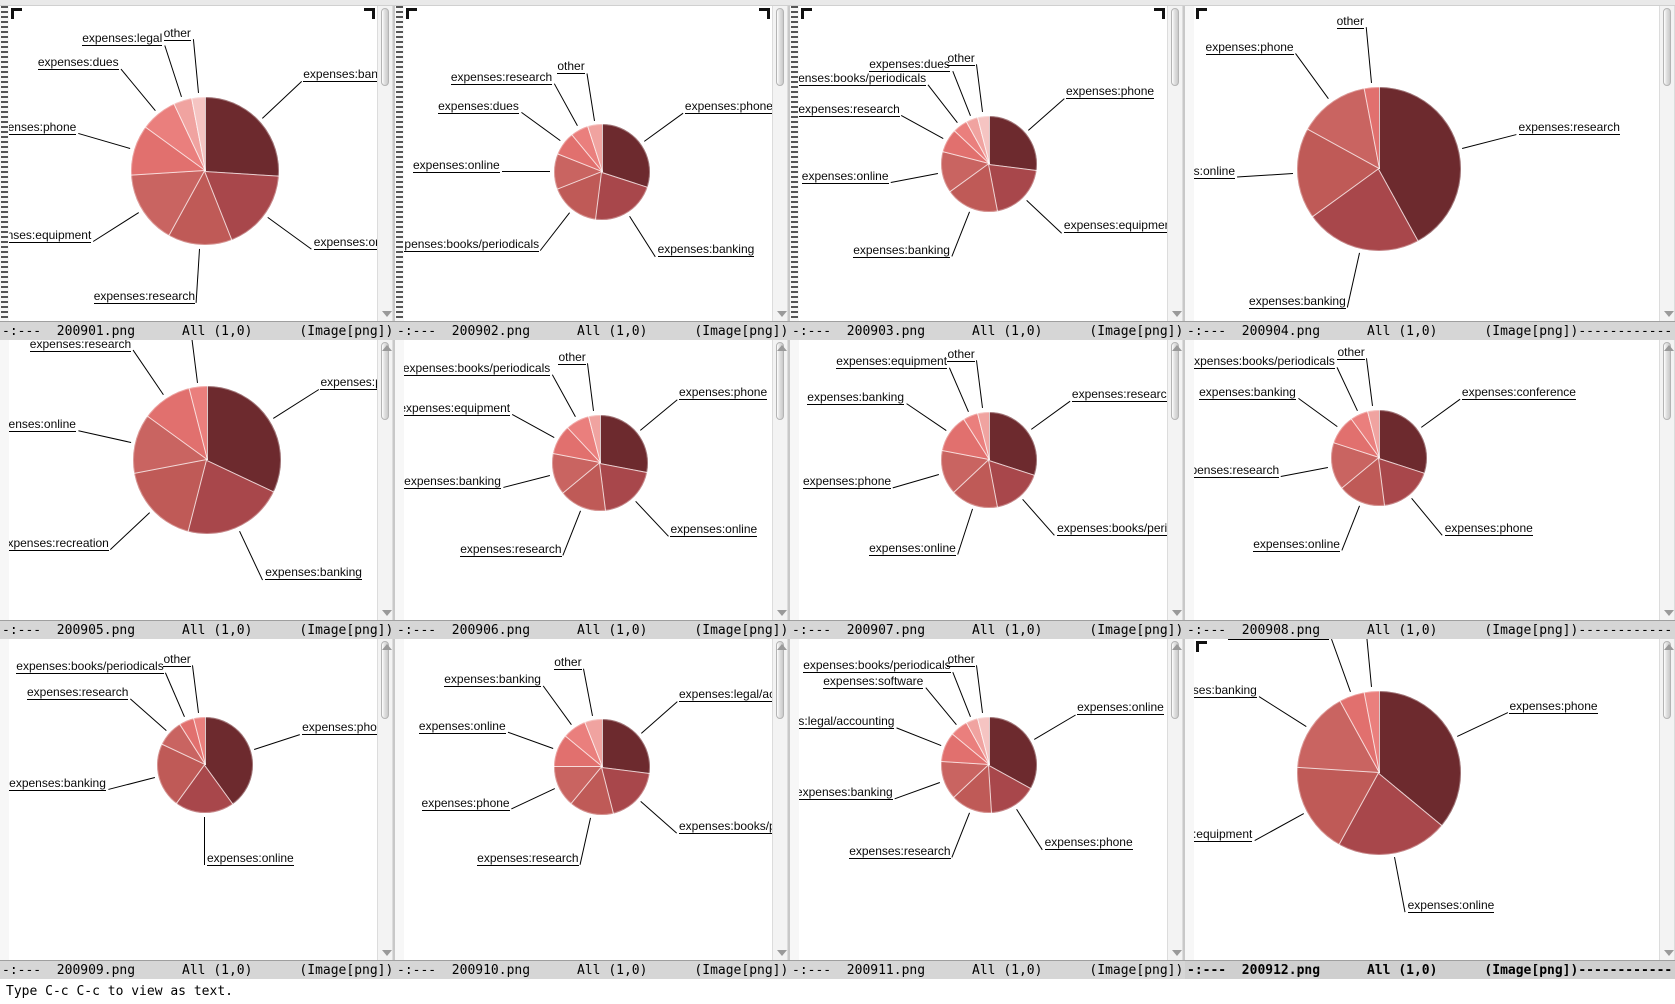 Image resolution: width=1675 pixels, height=1004 pixels. What do you see at coordinates (399, 799) in the screenshot?
I see `left-fringe` at bounding box center [399, 799].